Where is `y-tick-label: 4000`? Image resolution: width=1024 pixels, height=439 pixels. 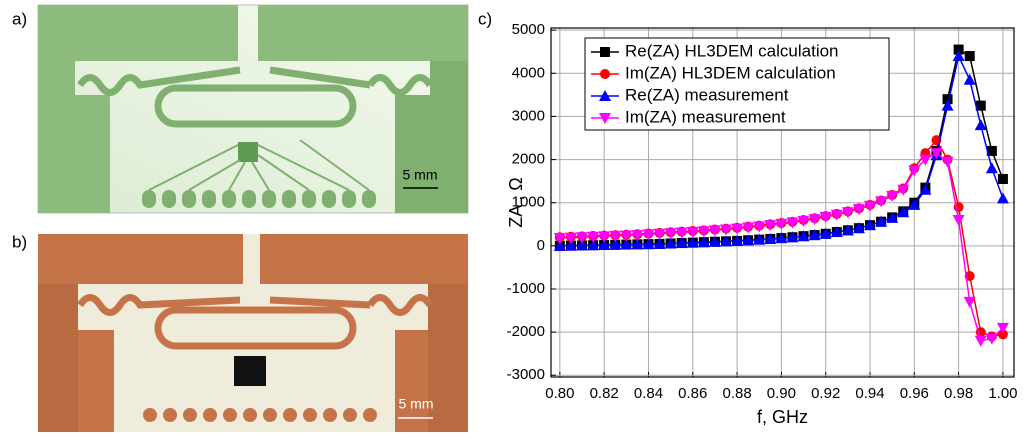 y-tick-label: 4000 is located at coordinates (528, 72).